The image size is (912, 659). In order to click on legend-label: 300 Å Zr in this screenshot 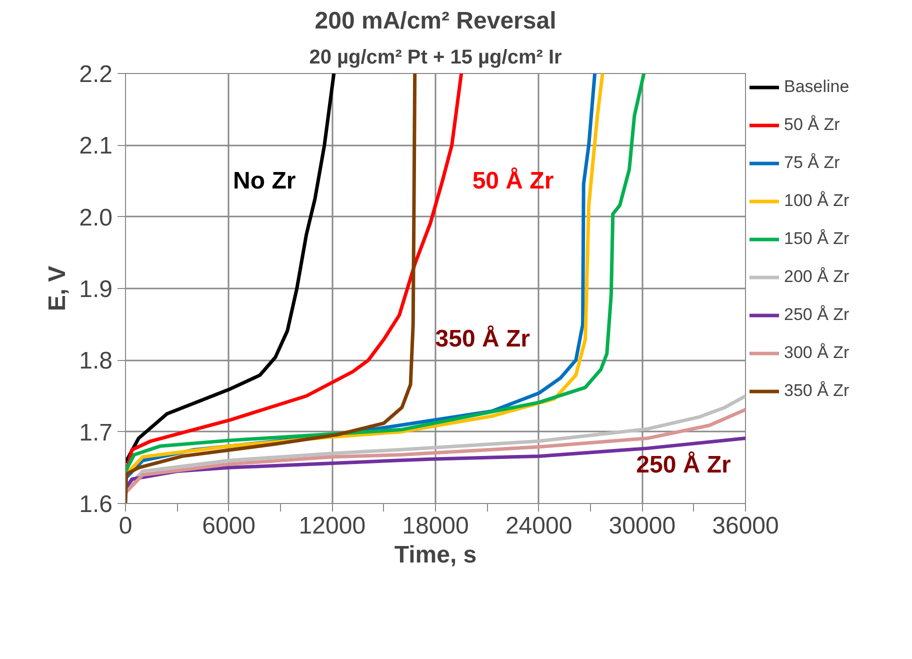, I will do `click(817, 353)`.